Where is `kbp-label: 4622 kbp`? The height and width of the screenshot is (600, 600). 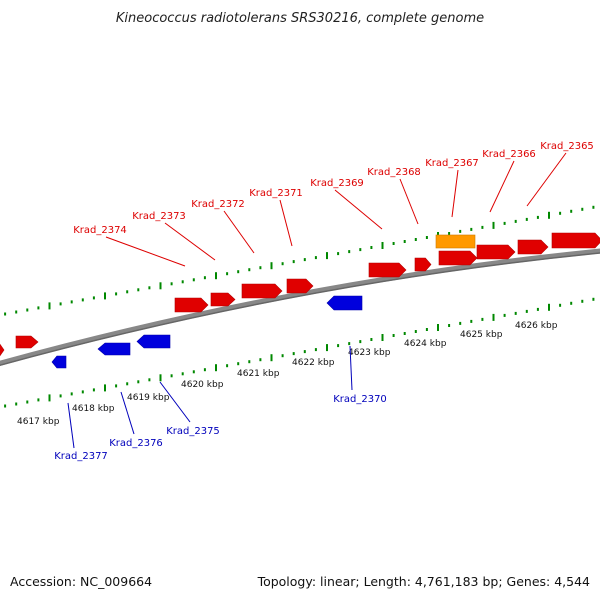
kbp-label: 4622 kbp is located at coordinates (313, 363).